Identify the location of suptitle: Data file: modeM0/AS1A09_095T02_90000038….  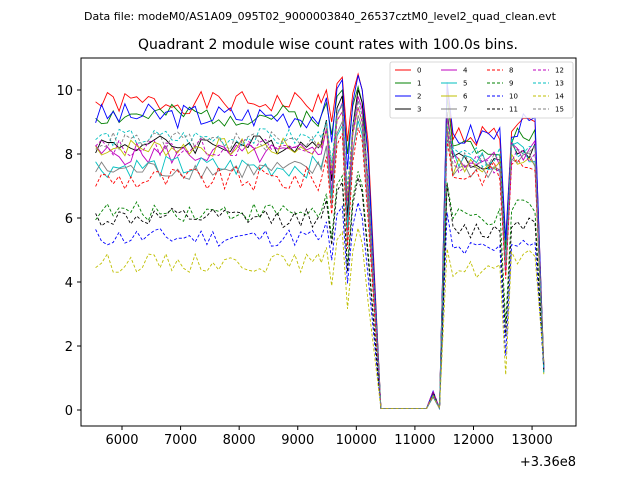
(320, 16).